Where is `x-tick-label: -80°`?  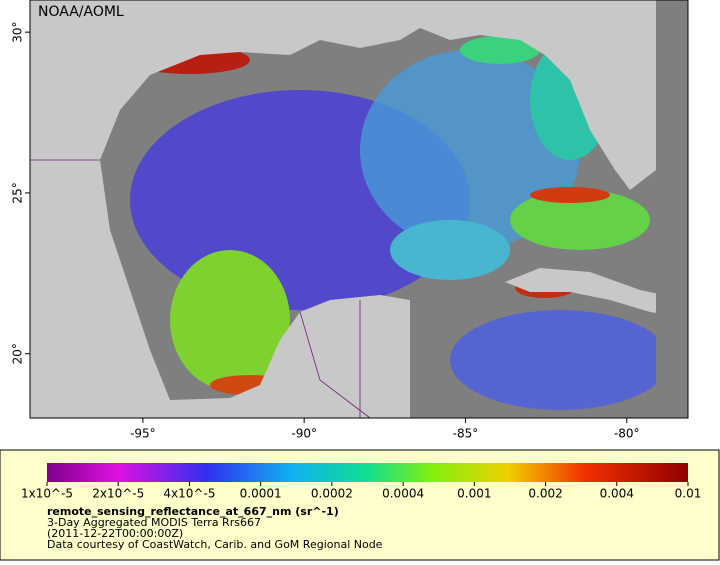 x-tick-label: -80° is located at coordinates (627, 434).